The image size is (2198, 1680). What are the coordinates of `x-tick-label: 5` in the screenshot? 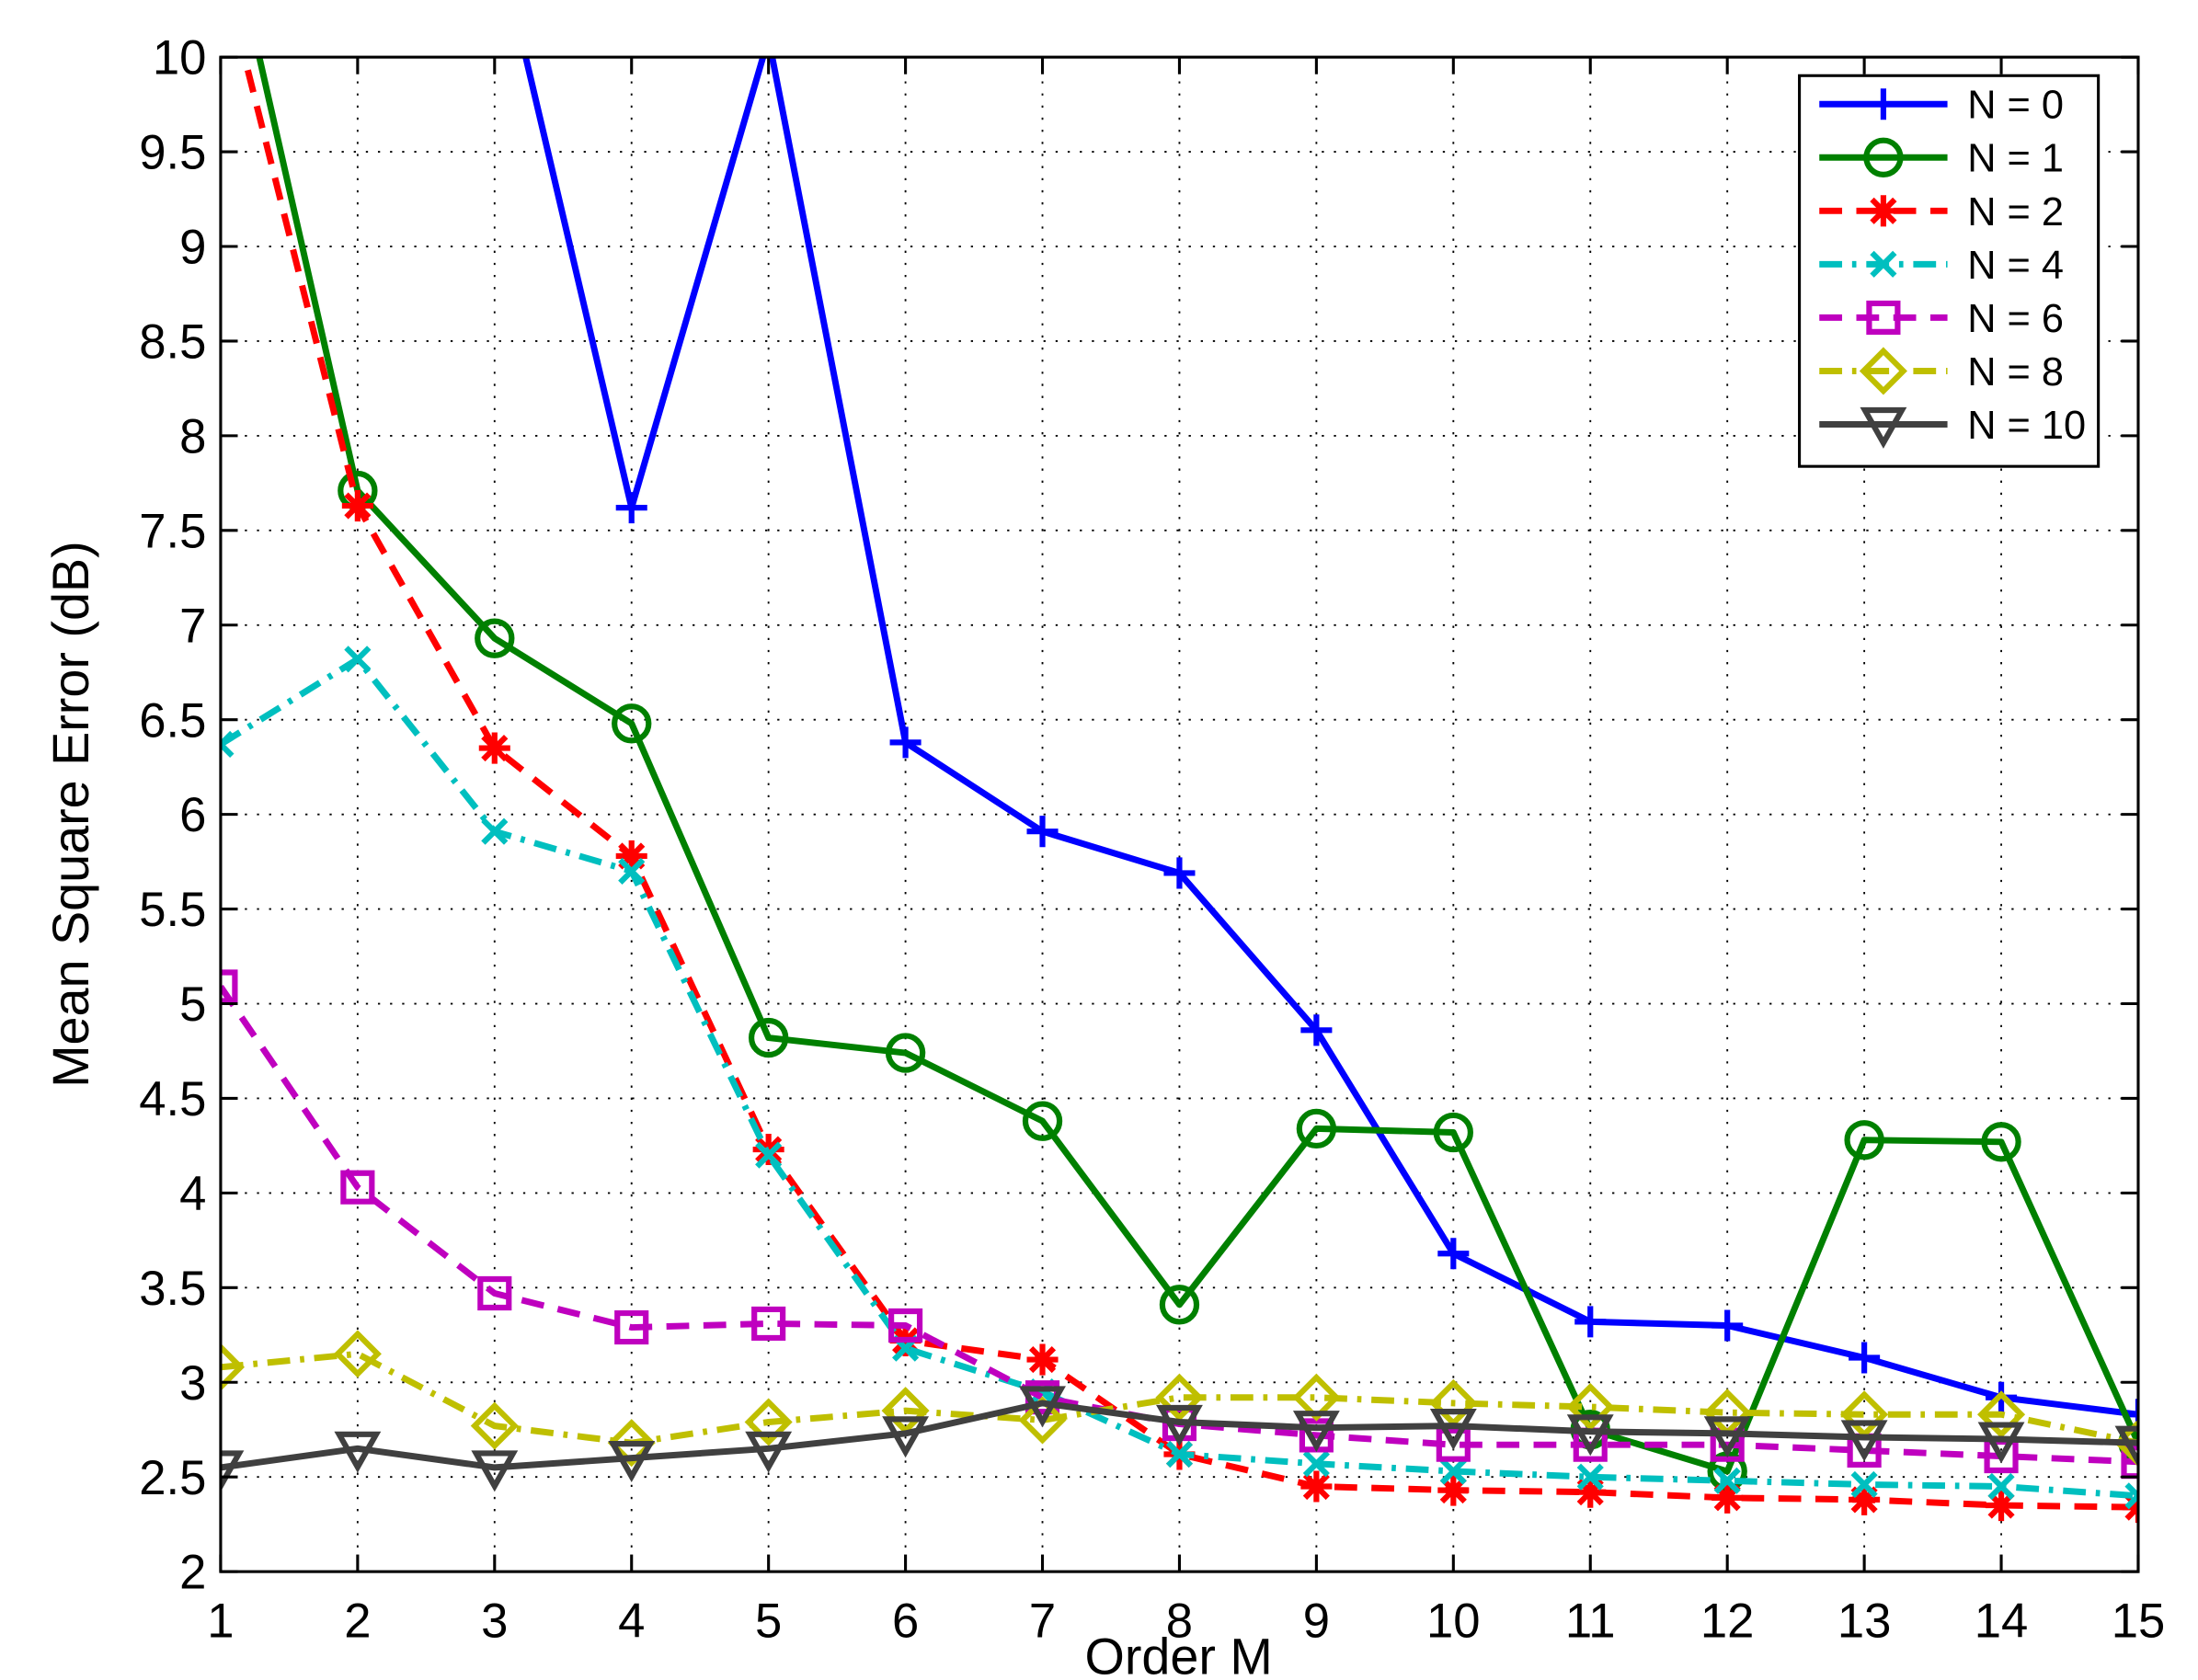 It's located at (769, 1621).